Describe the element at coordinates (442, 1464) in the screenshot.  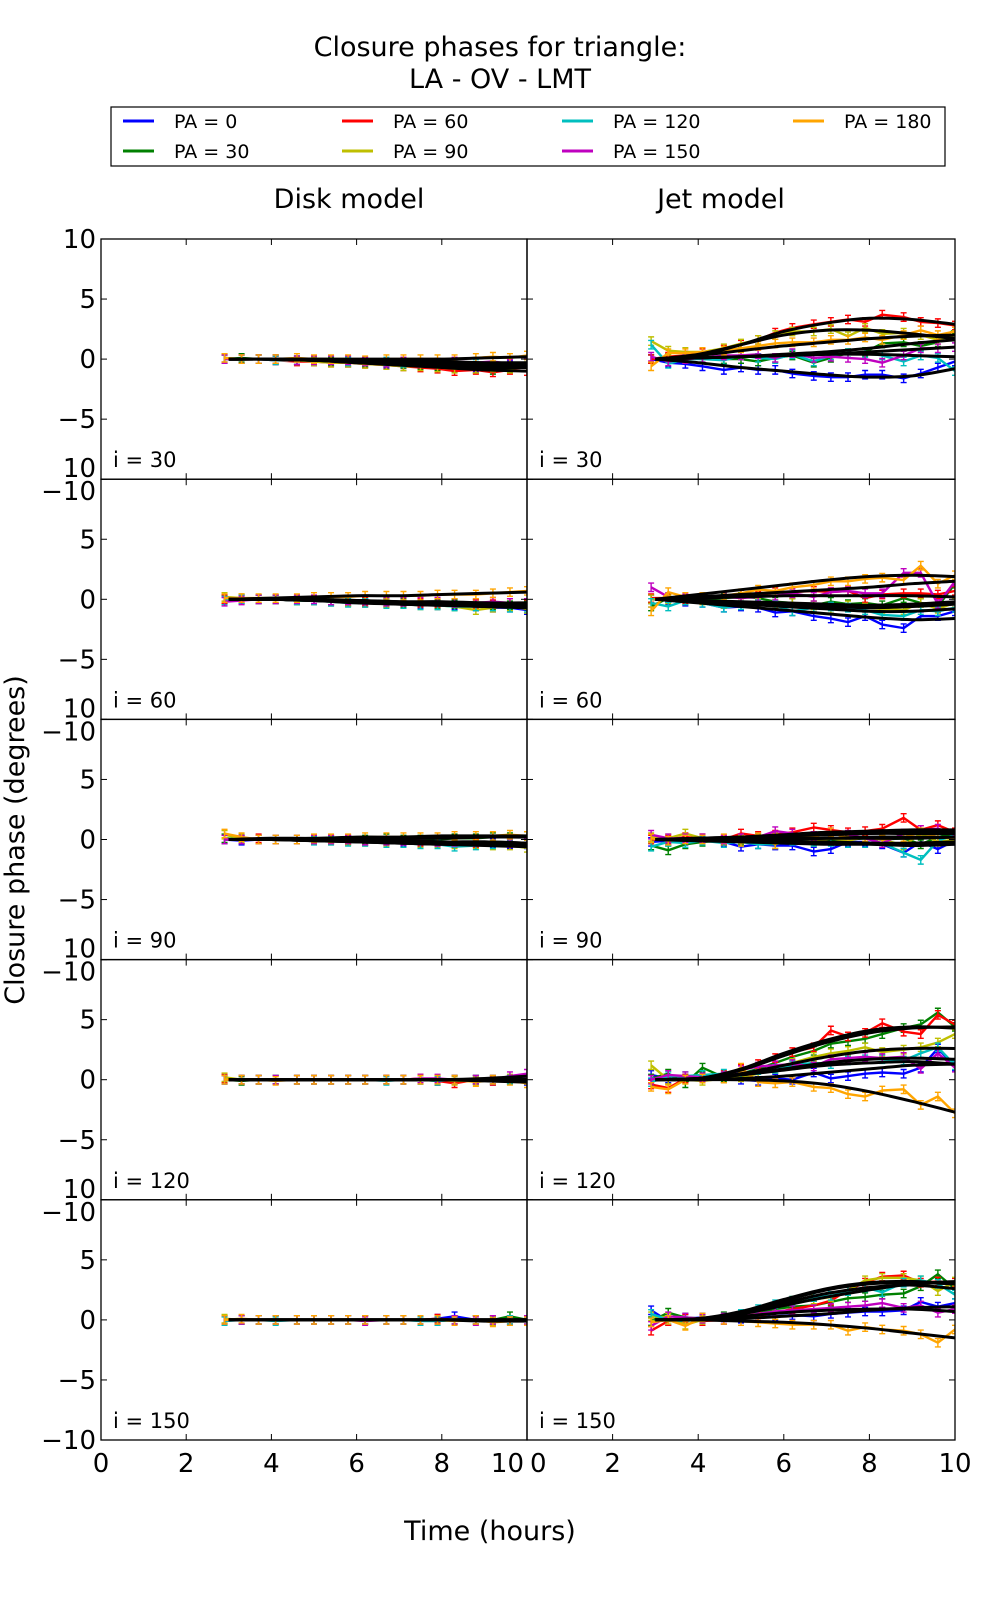
I see `x-tick-label: 8` at that location.